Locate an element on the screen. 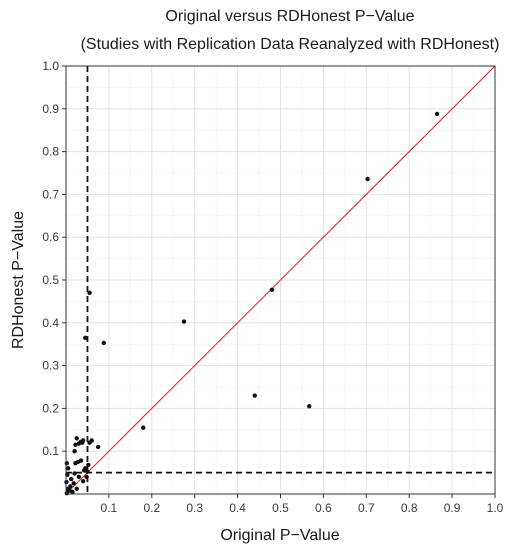 Image resolution: width=527 pixels, height=547 pixels. y-tick-label: 0.3 is located at coordinates (50, 366).